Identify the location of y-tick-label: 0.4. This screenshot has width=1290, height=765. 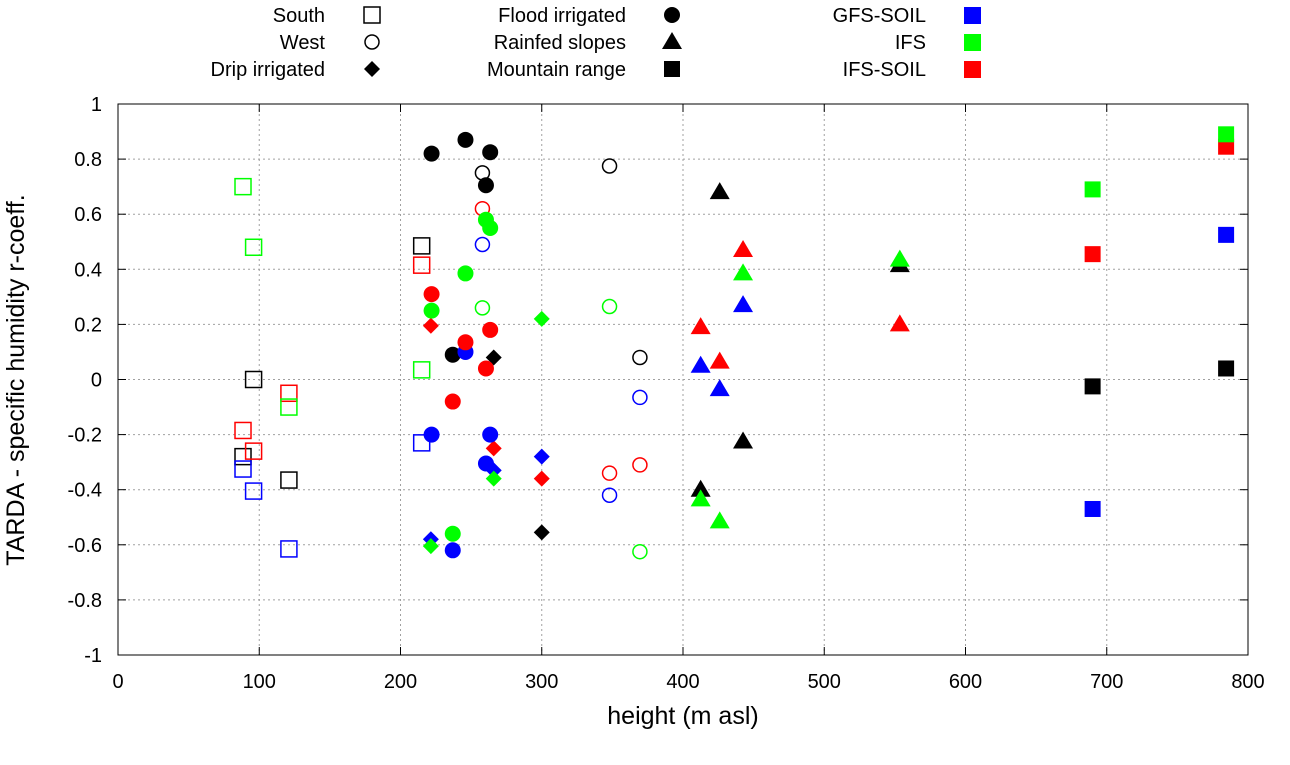
(88, 270).